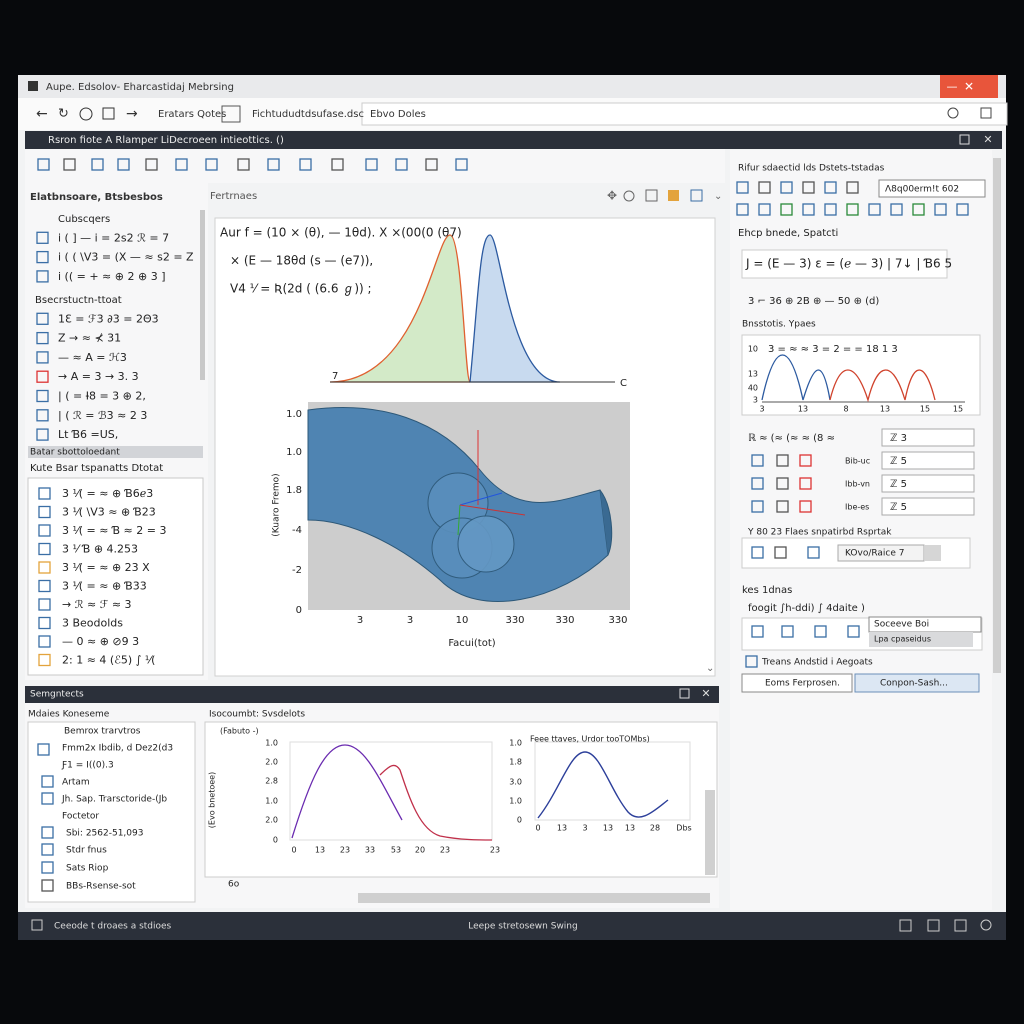 The height and width of the screenshot is (1024, 1024). Describe the element at coordinates (629, 196) in the screenshot. I see `tool-zoom` at that location.